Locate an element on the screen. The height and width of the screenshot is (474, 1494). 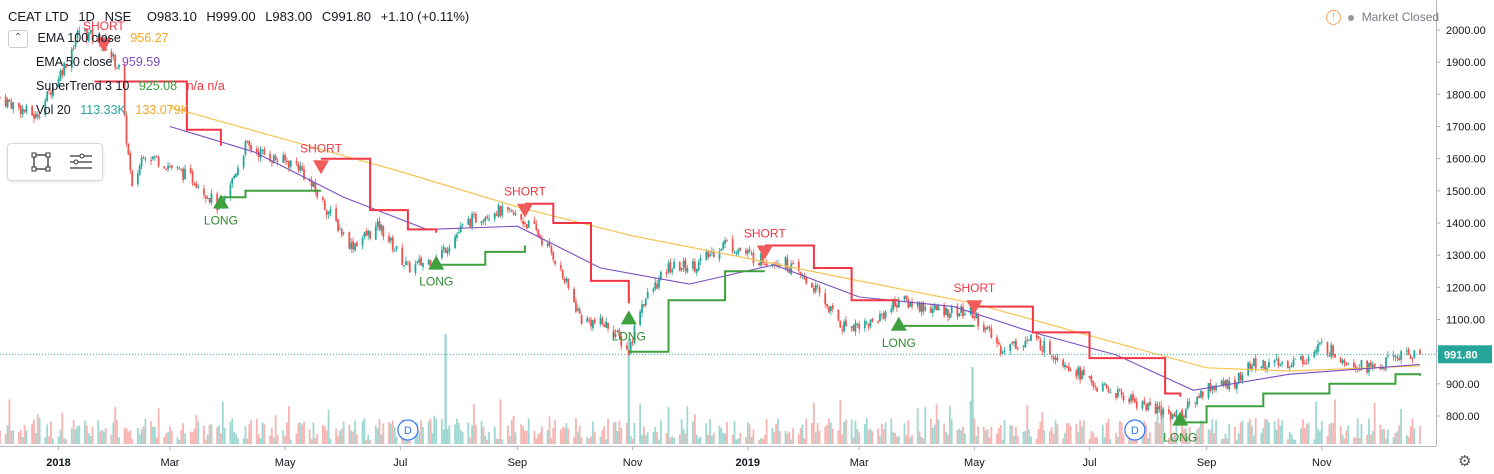
rectangle-select-icon is located at coordinates (41, 162).